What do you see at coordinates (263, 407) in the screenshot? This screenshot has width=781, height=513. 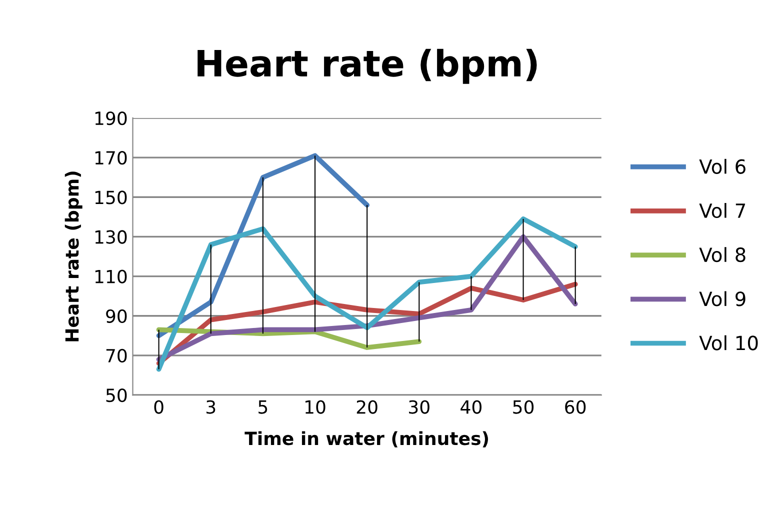 I see `x-tick-label: 5` at bounding box center [263, 407].